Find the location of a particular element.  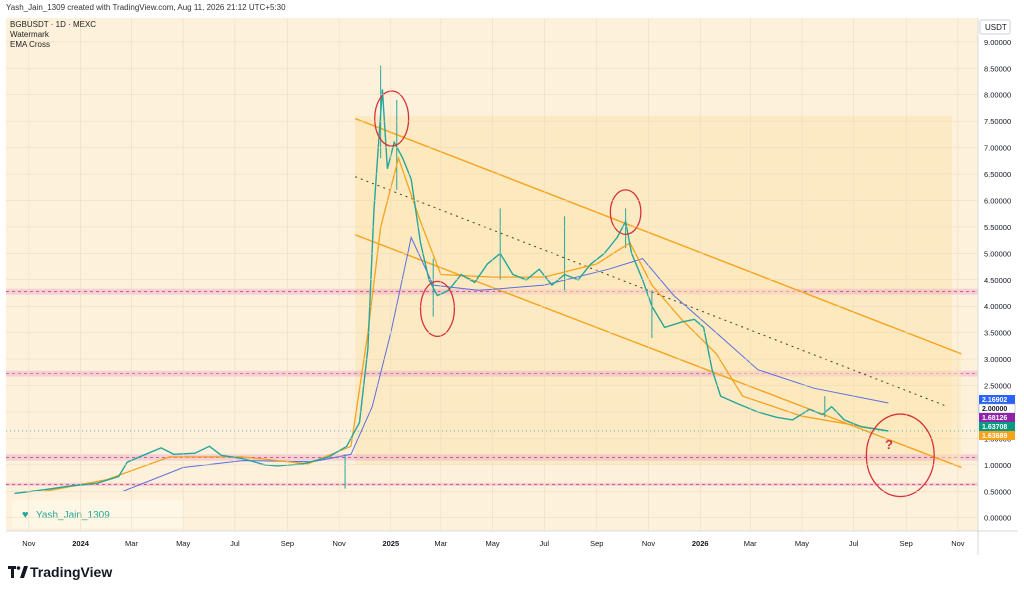

indicator-watermark: Watermark is located at coordinates (29, 34).